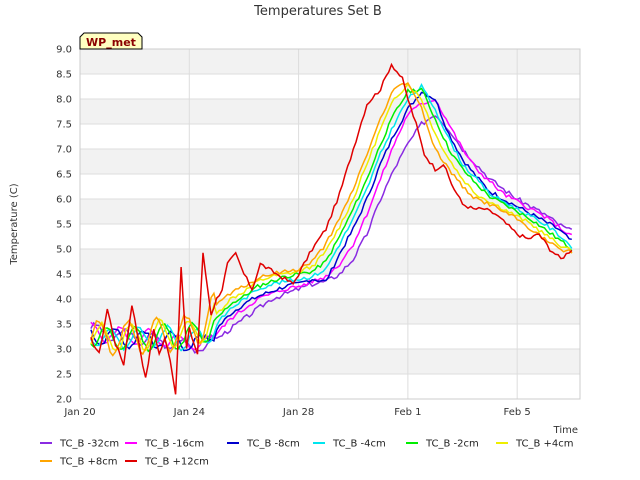  I want to click on x-axis-ticks: Jan 20 Jan 24 Jan 28 Feb 1 Feb 5, so click(296, 412).